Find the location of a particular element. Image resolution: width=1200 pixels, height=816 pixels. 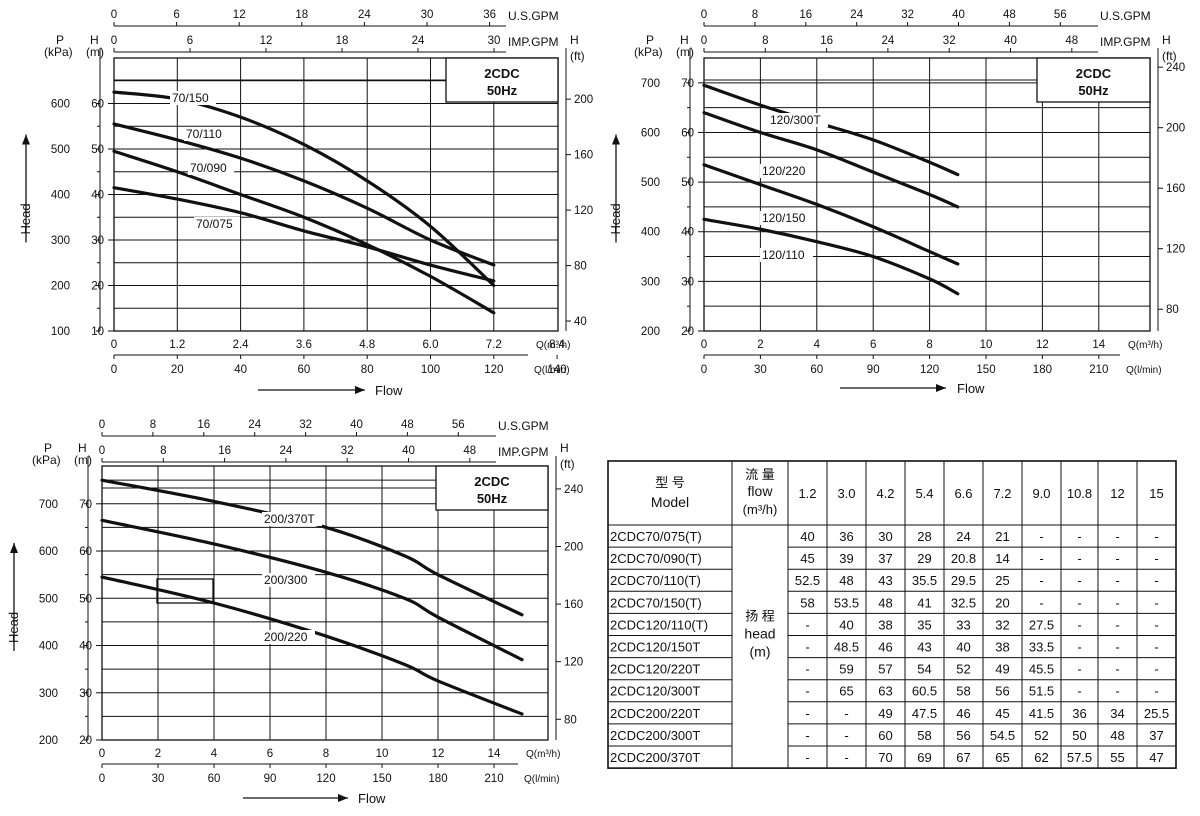

flow-arrow is located at coordinates (295, 798).